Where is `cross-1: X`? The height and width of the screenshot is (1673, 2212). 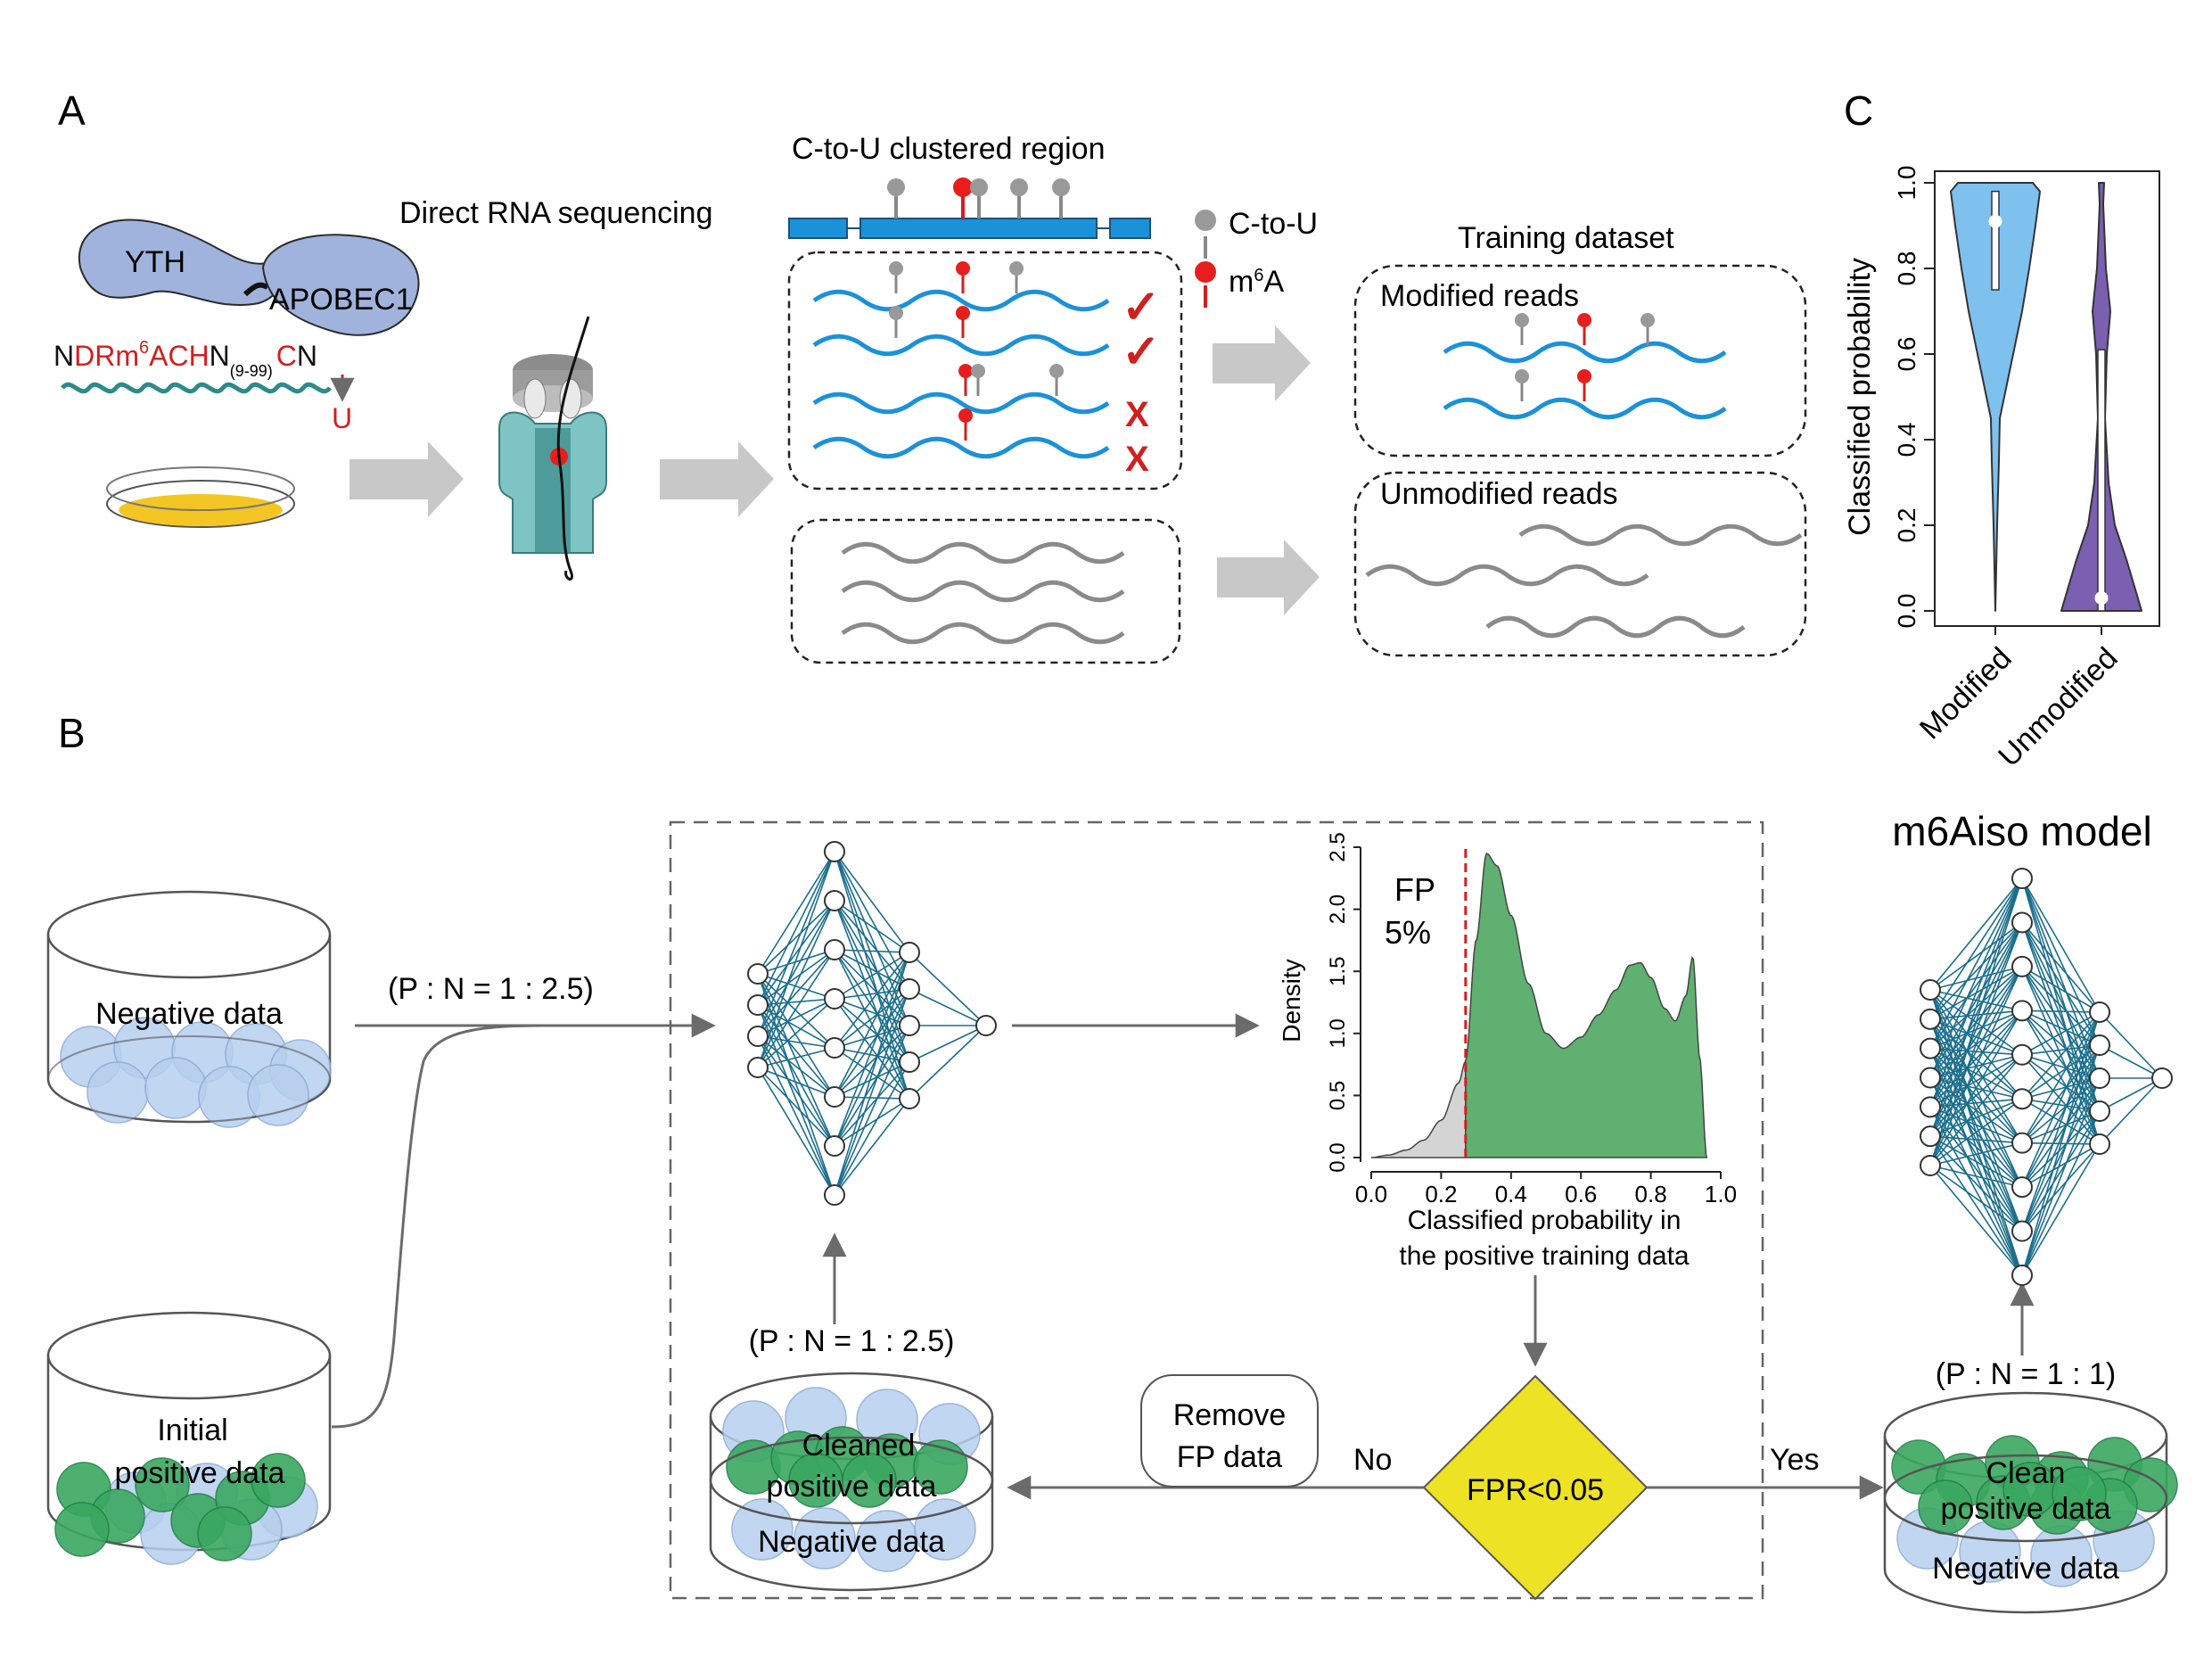
cross-1: X is located at coordinates (1137, 414).